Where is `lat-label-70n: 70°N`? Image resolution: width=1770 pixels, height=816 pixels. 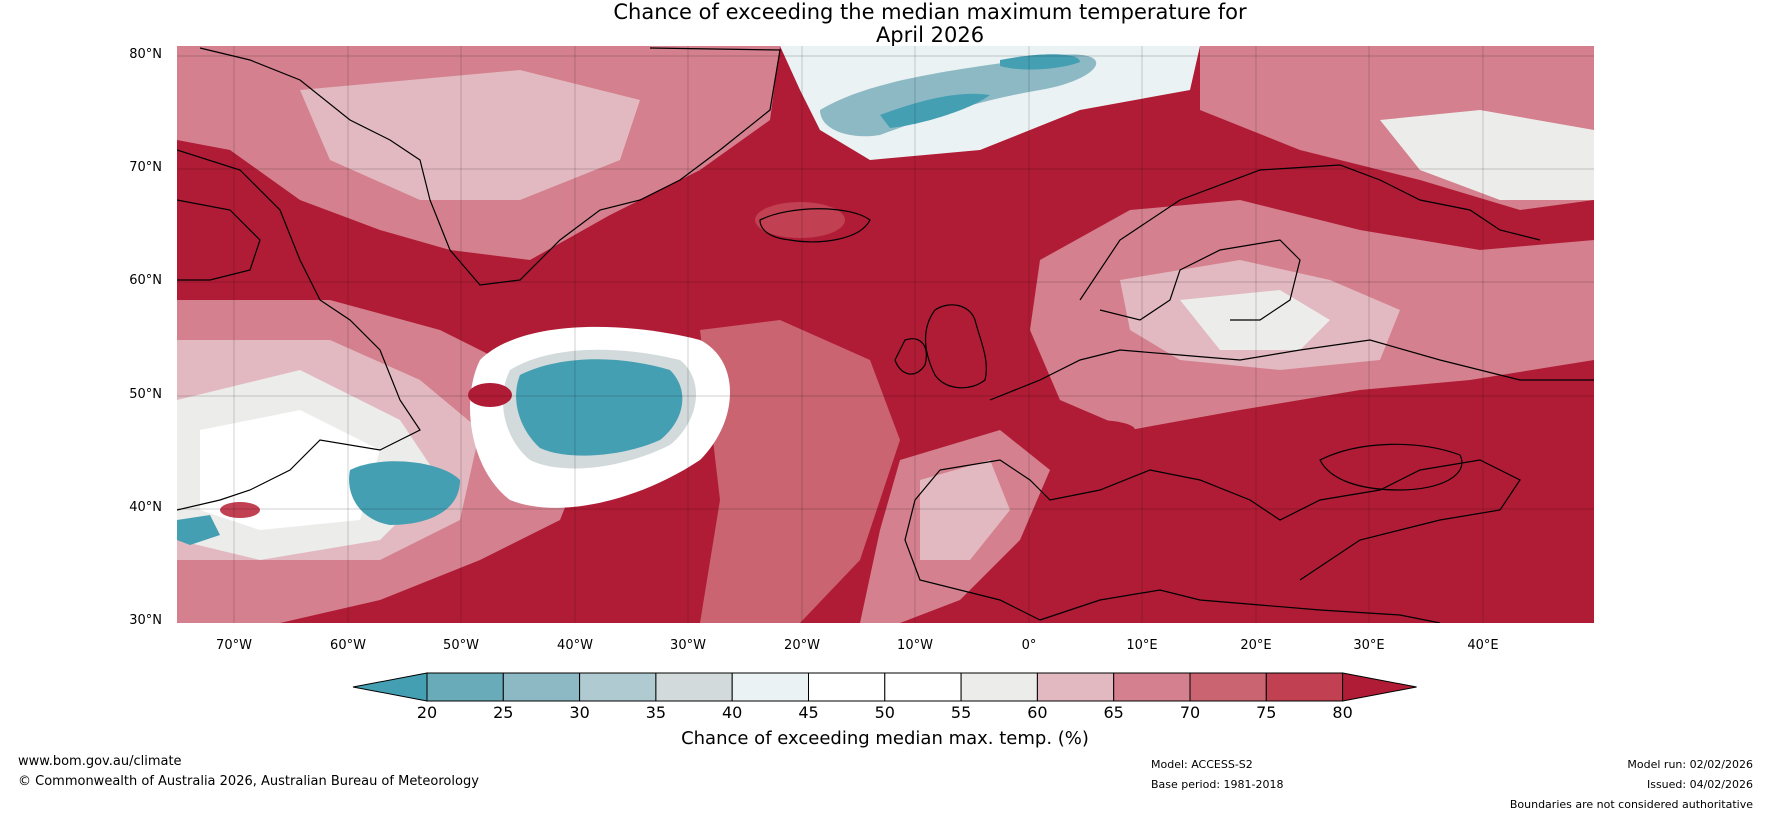
lat-label-70n: 70°N is located at coordinates (145, 167).